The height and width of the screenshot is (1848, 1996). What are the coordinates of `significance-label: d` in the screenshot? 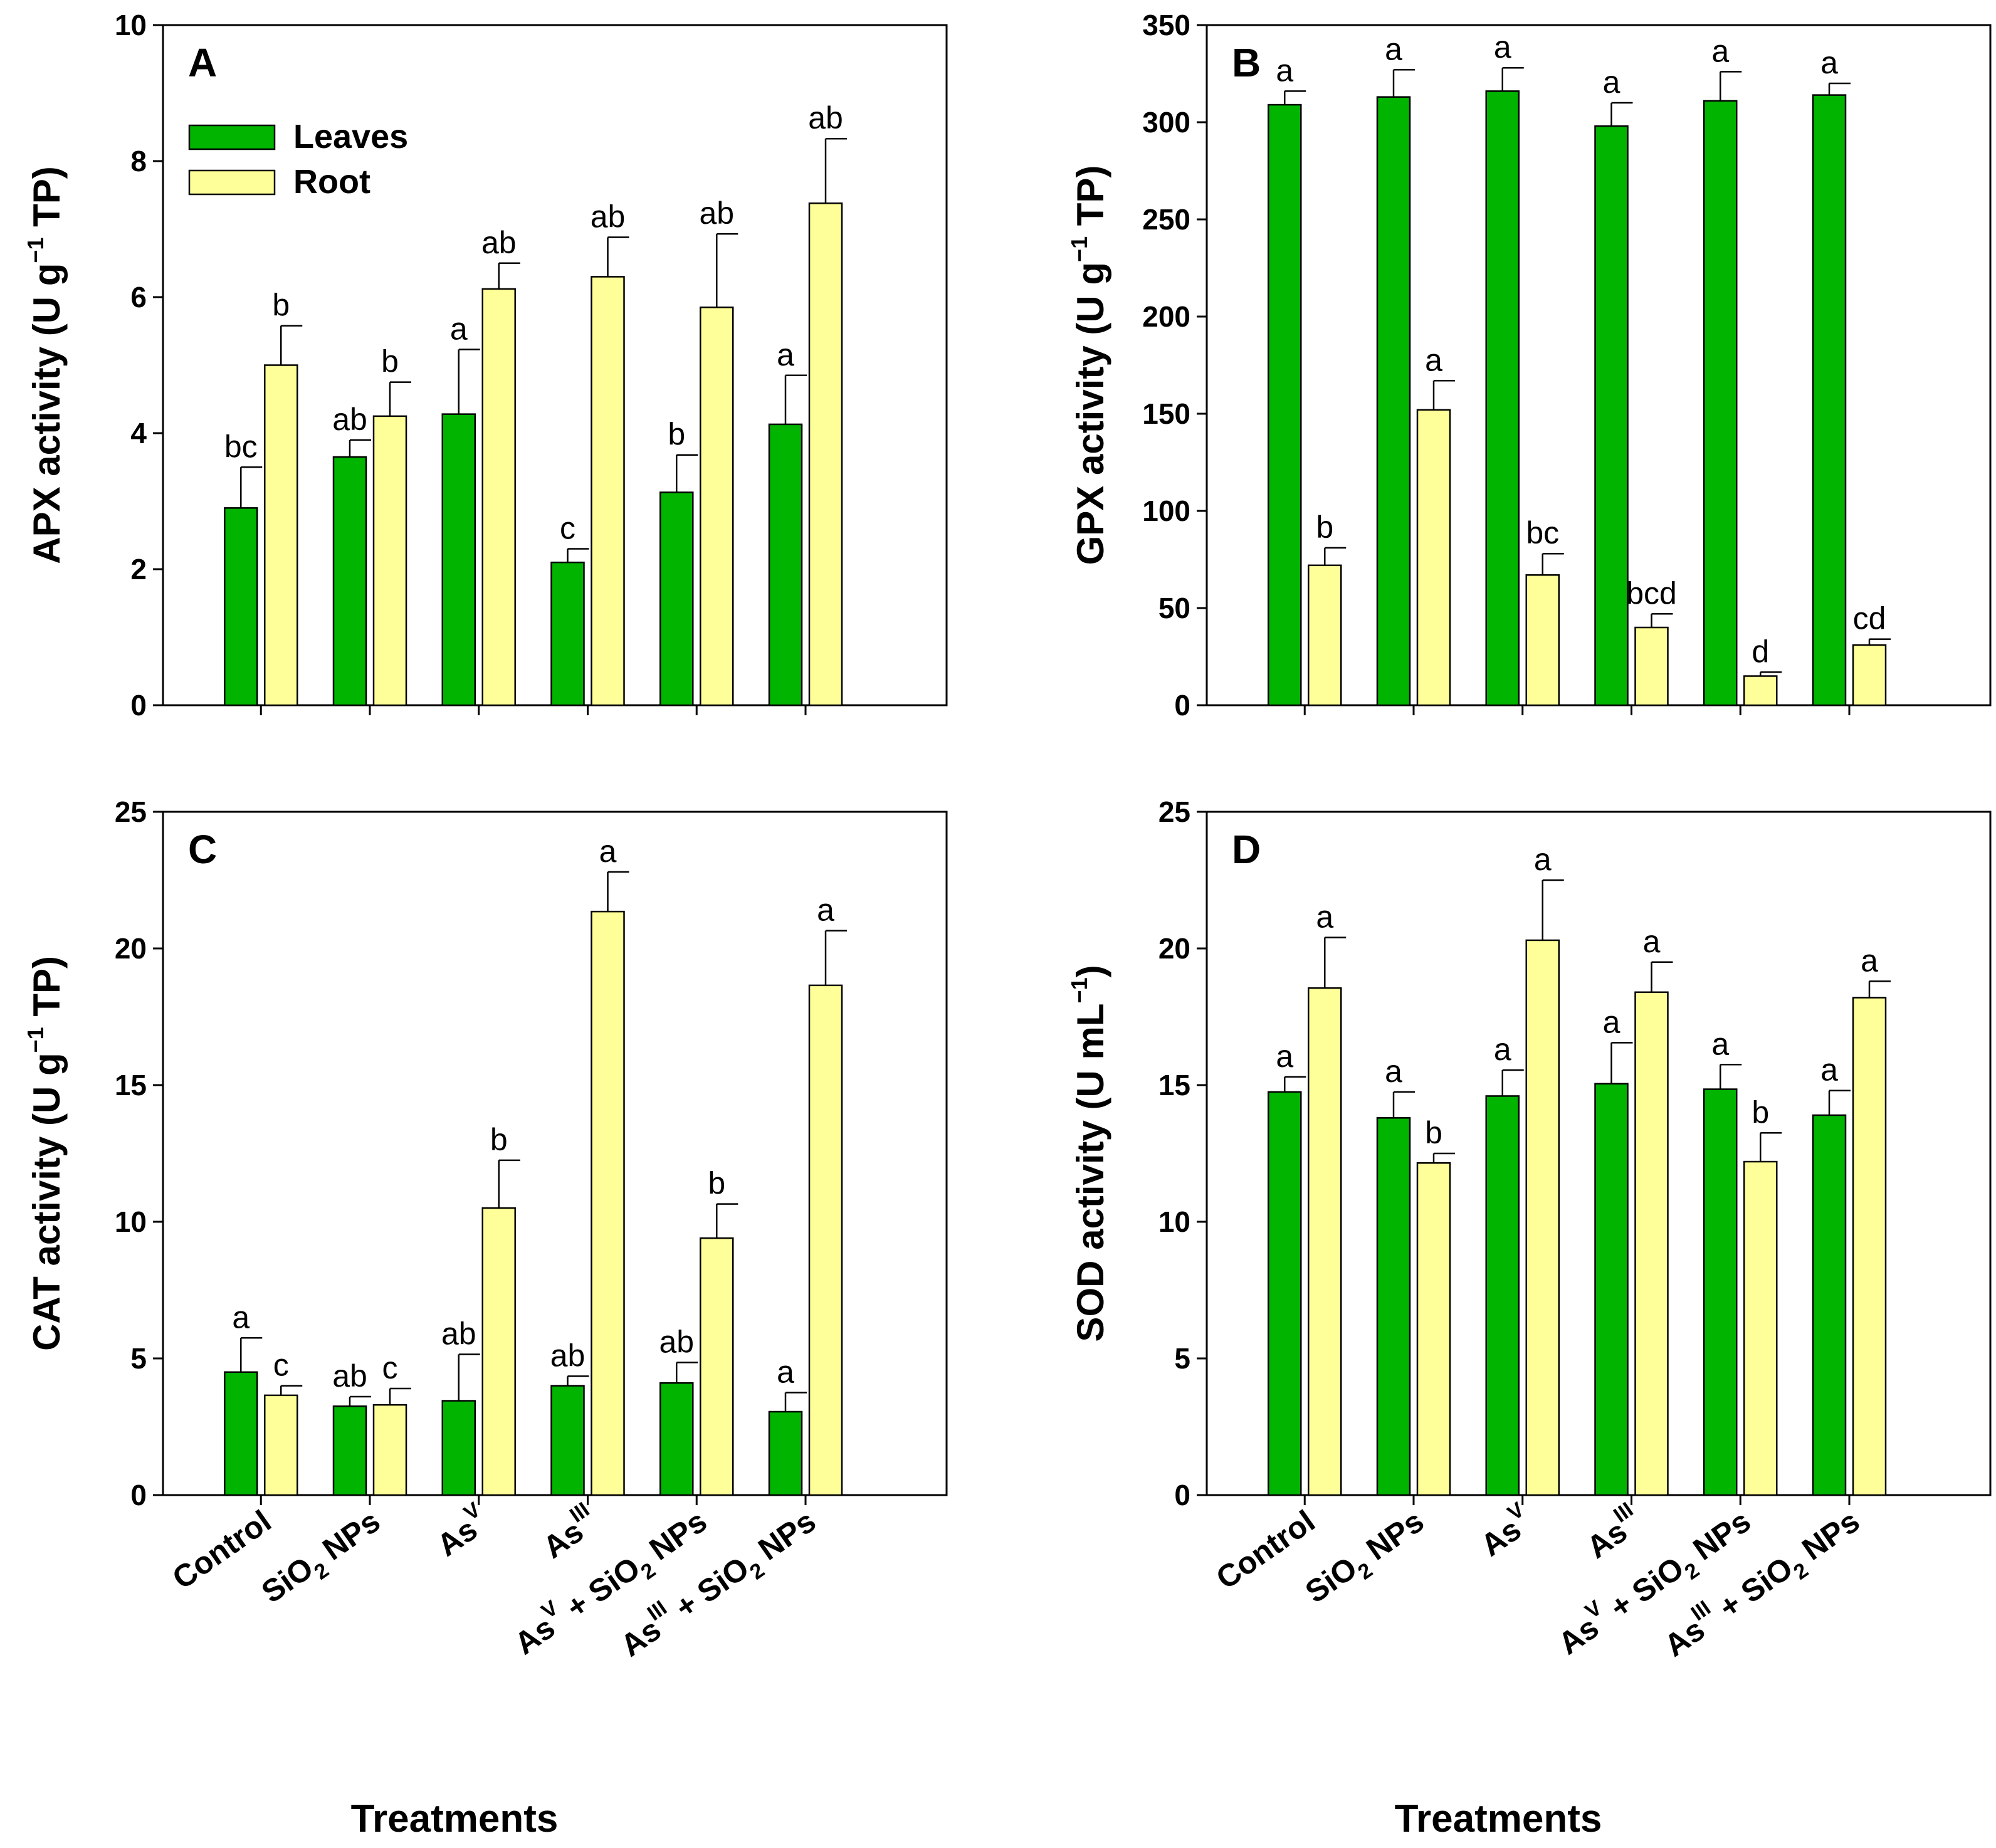 It's located at (1760, 651).